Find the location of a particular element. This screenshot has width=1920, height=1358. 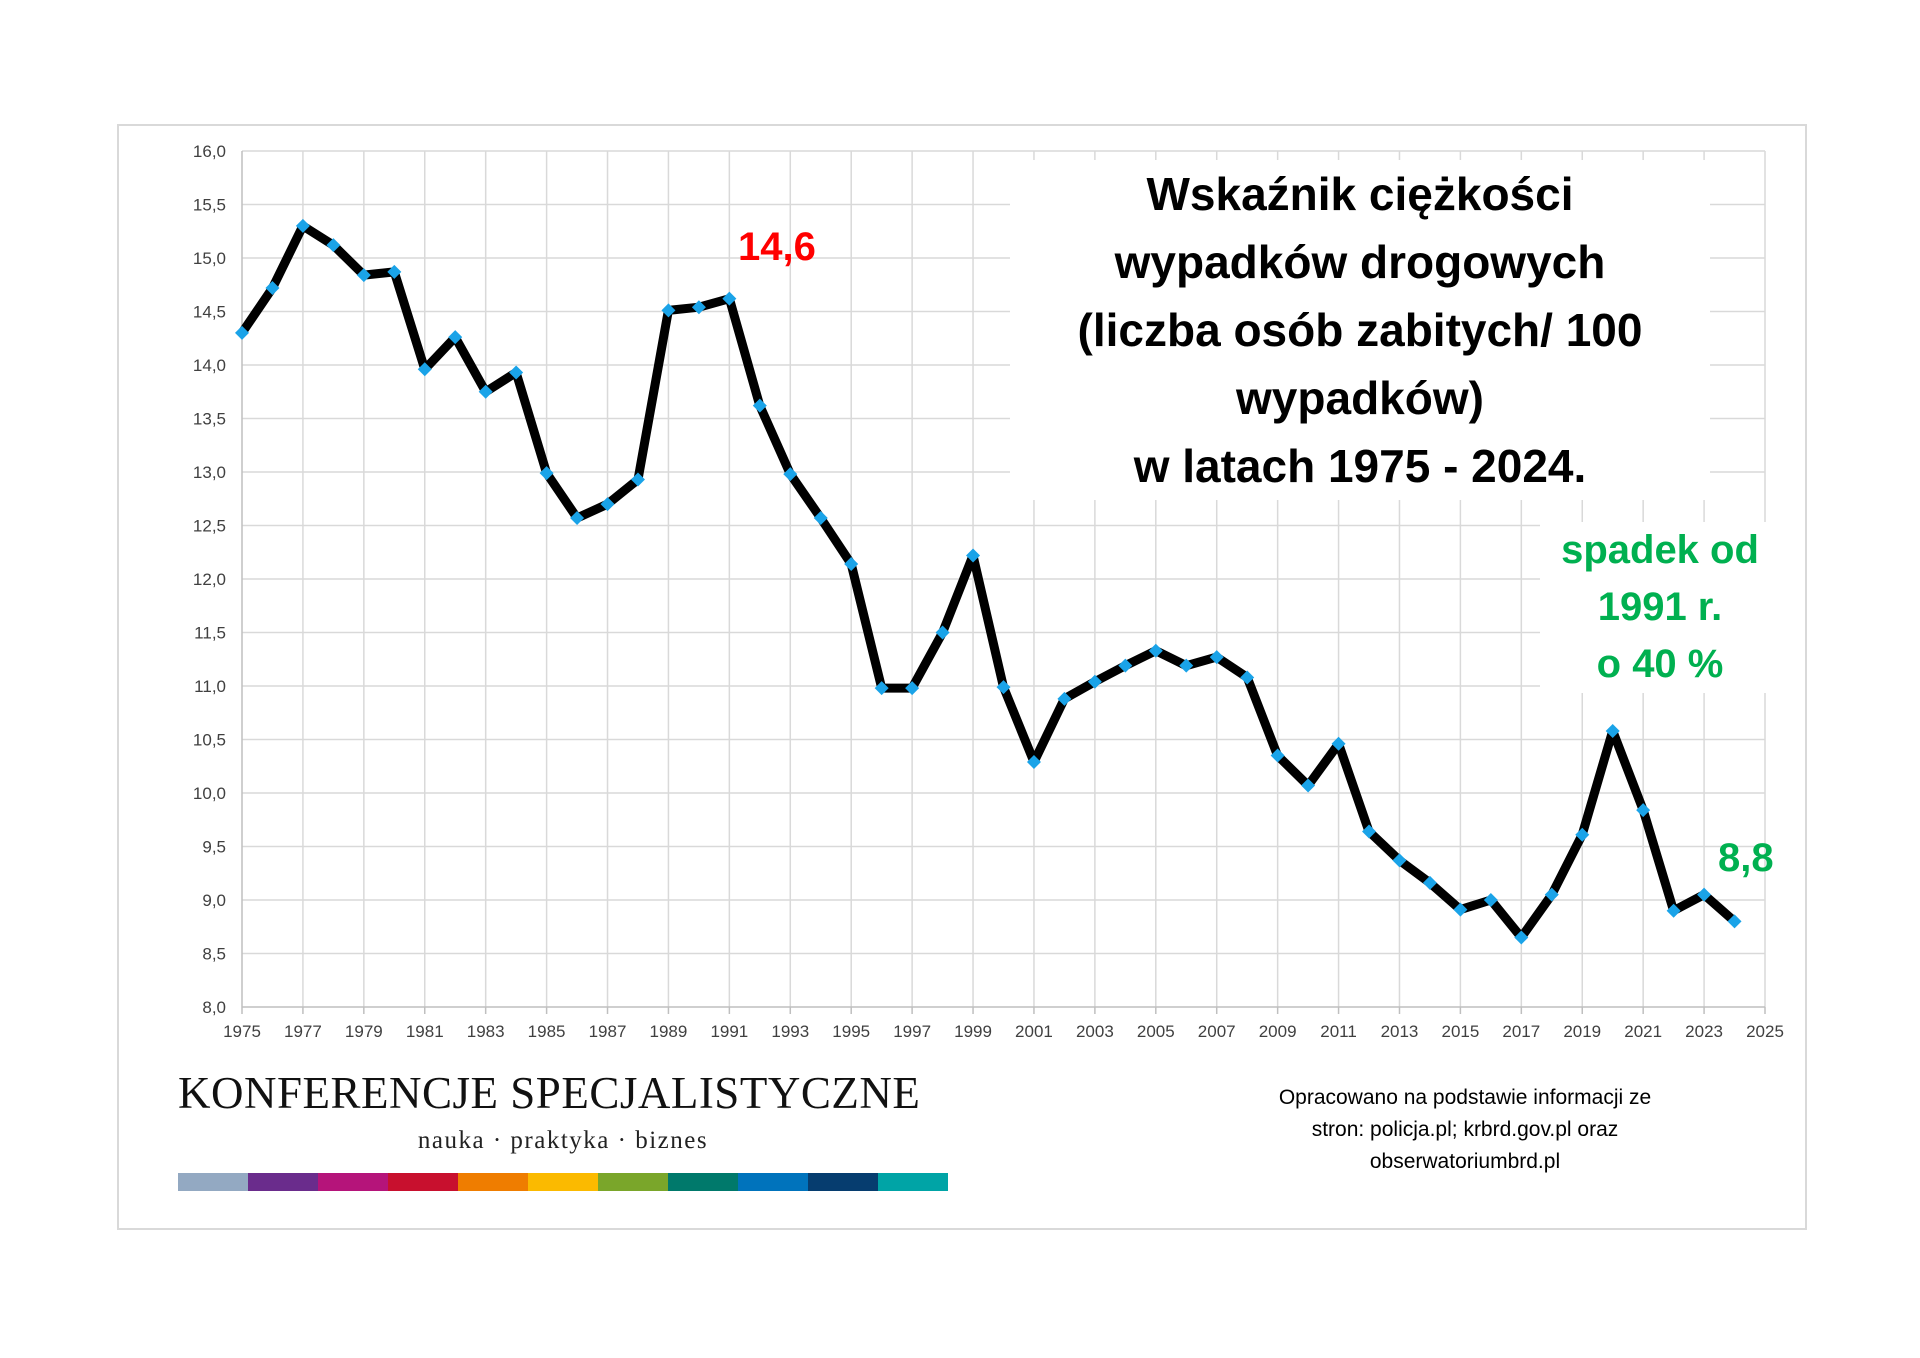

y-tick-label: 15,5 is located at coordinates (209, 205).